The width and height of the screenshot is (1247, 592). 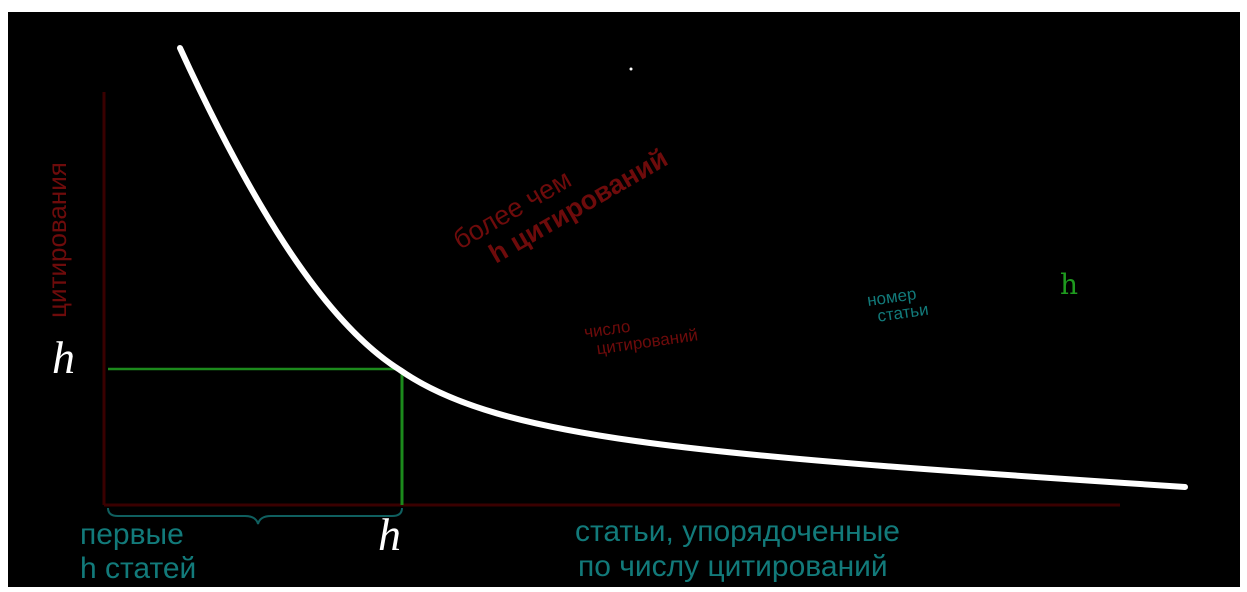 I want to click on first-h-label-line1: первые, so click(x=132, y=534).